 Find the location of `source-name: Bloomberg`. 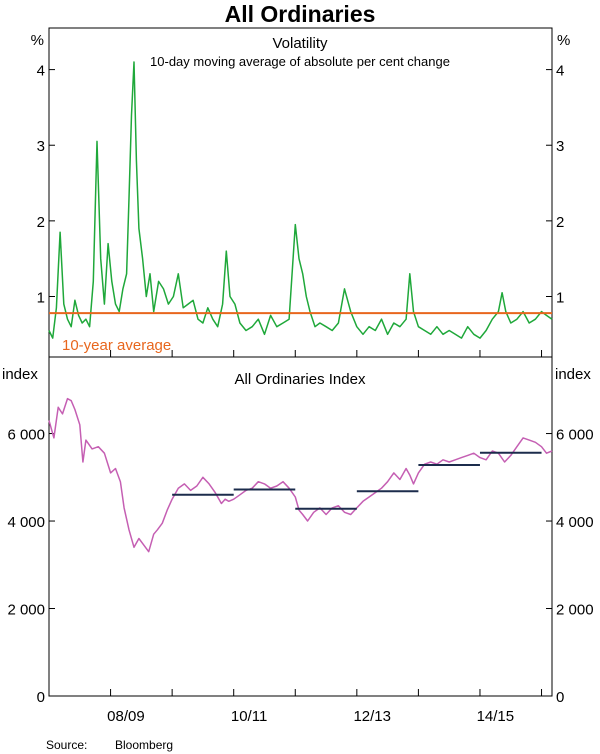

source-name: Bloomberg is located at coordinates (144, 745).